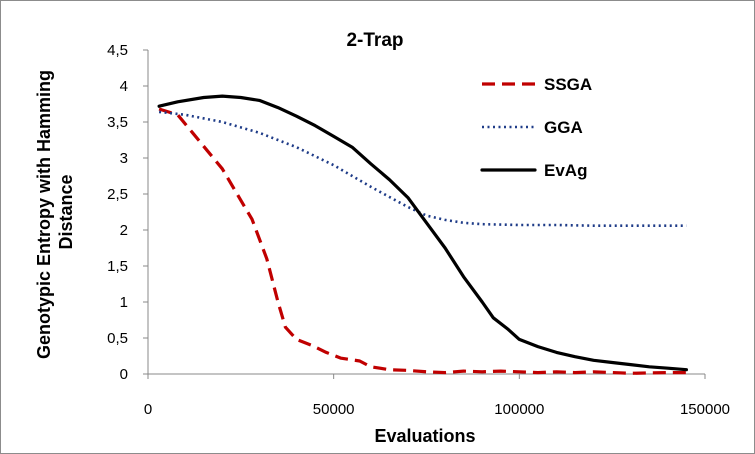 The image size is (755, 454). Describe the element at coordinates (117, 122) in the screenshot. I see `y-tick-label: 3,5` at that location.